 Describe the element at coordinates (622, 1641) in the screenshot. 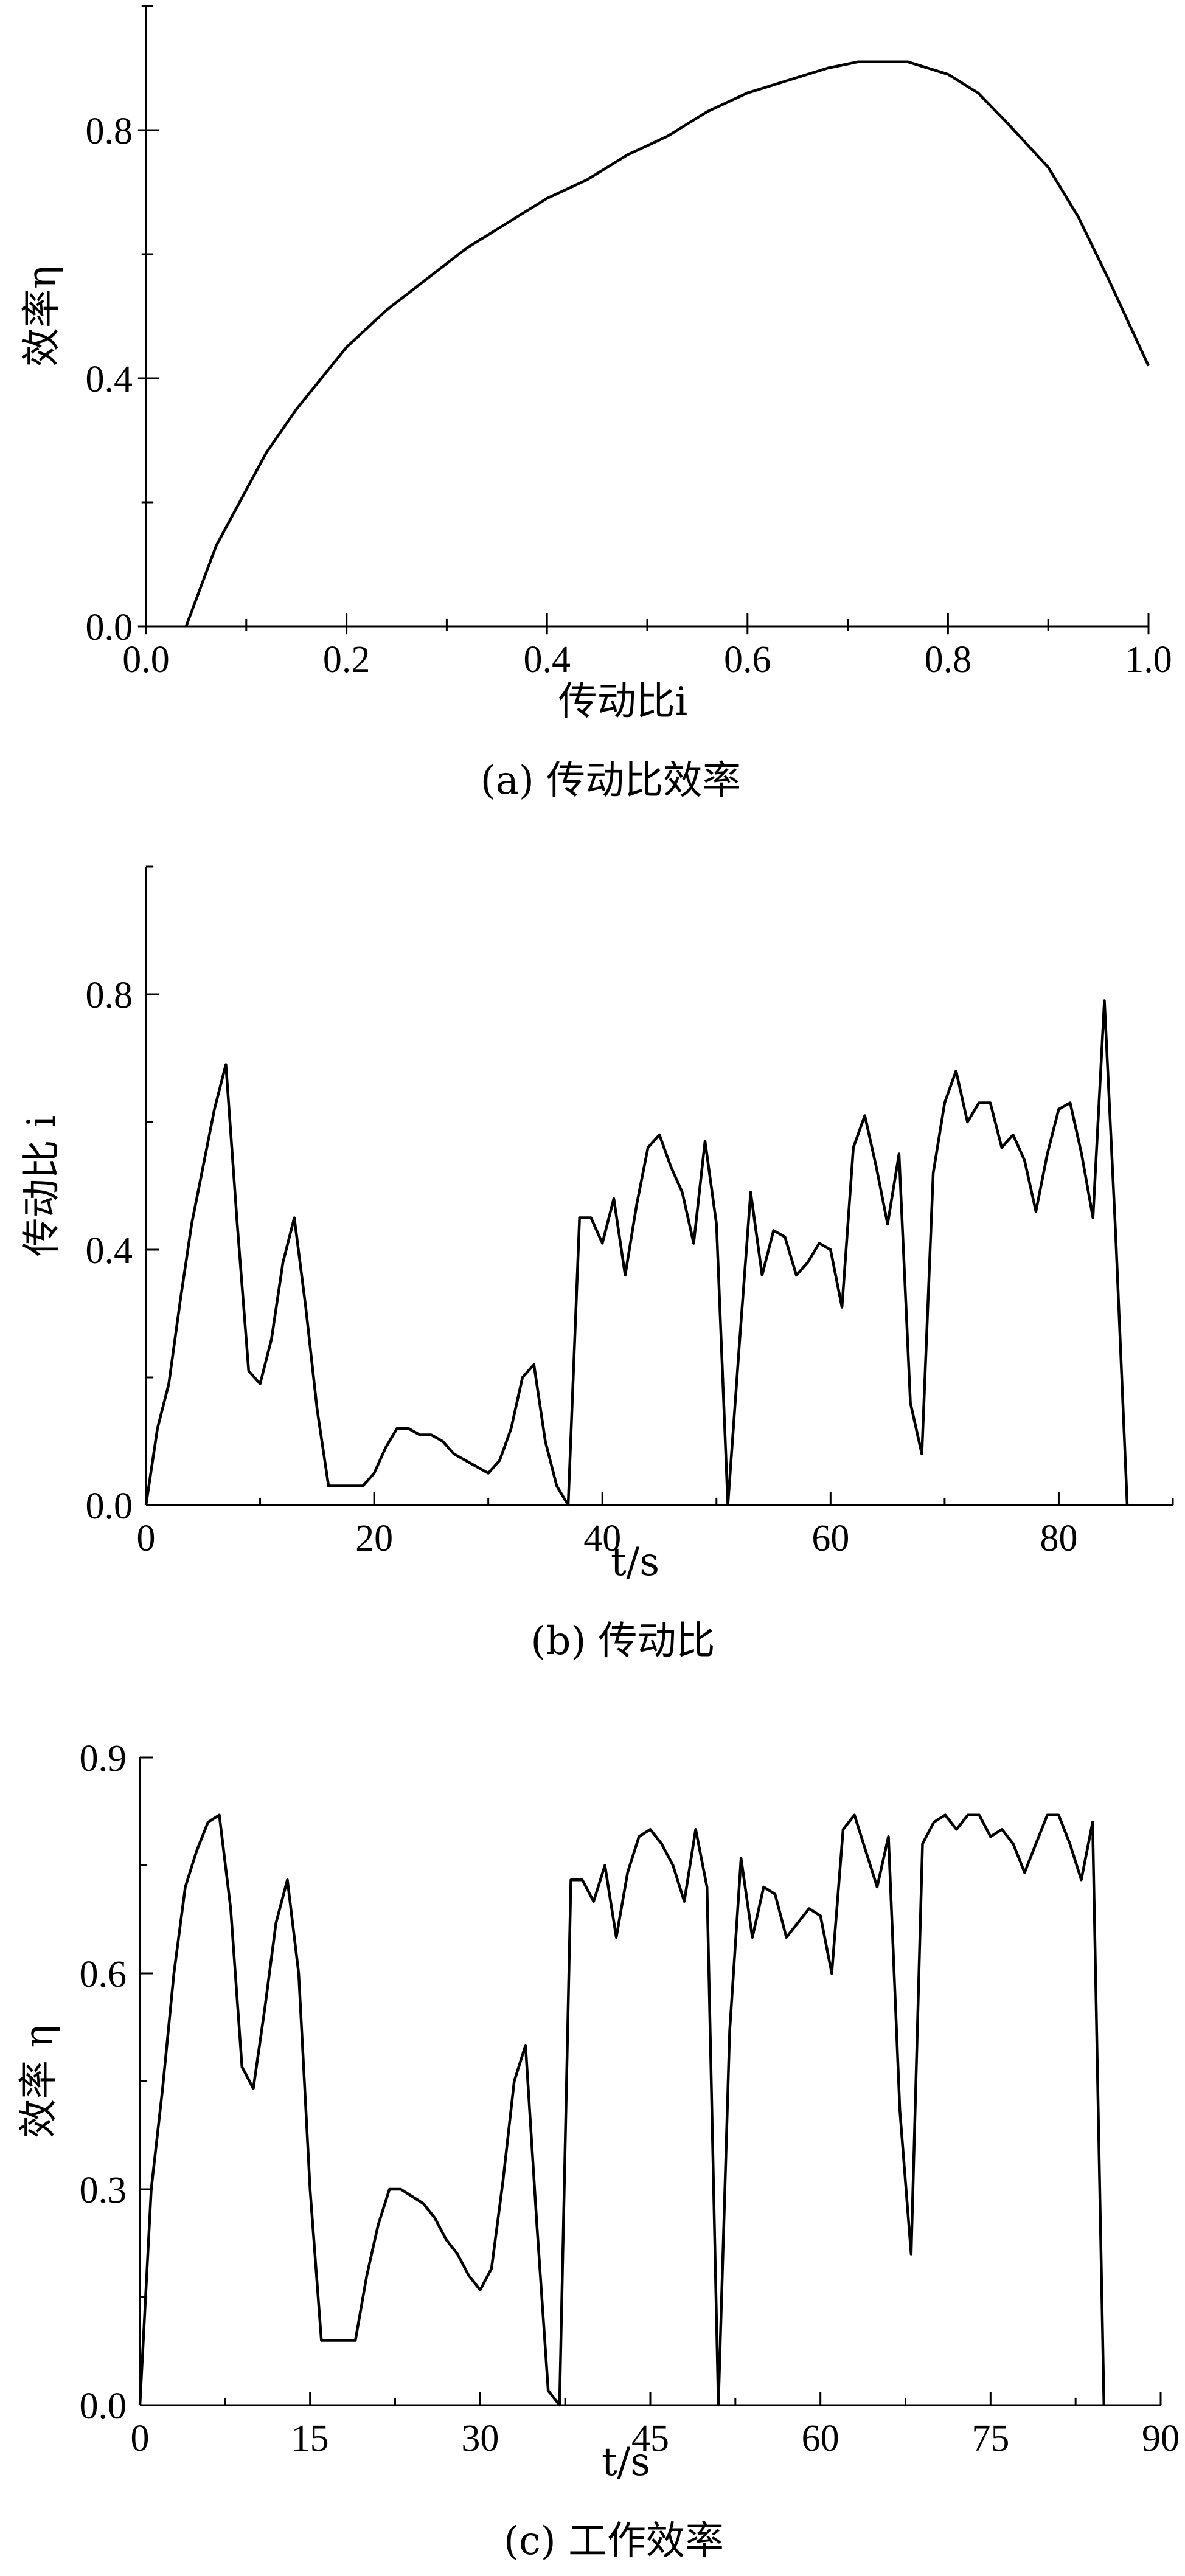

I see `chart-caption: (b) 传动比` at that location.